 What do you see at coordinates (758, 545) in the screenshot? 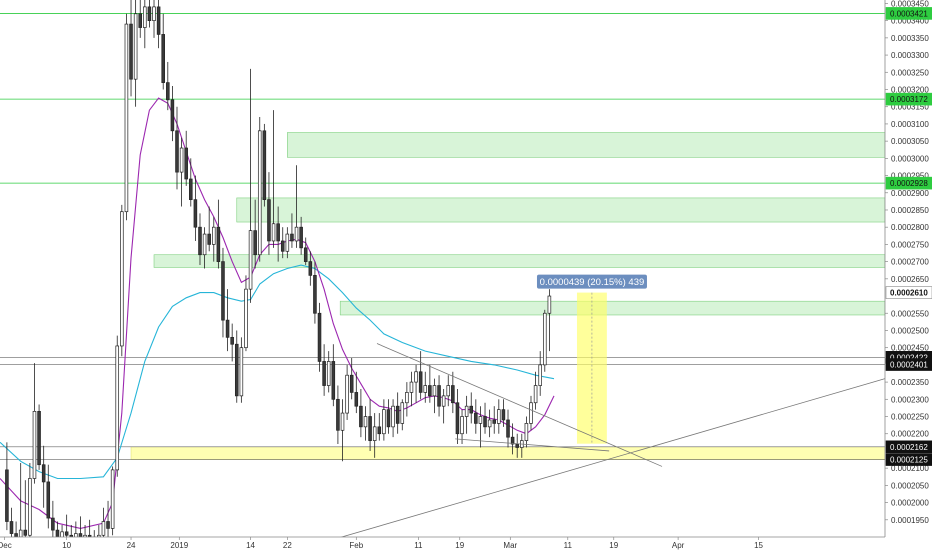
I see `x-tick-label: 15` at bounding box center [758, 545].